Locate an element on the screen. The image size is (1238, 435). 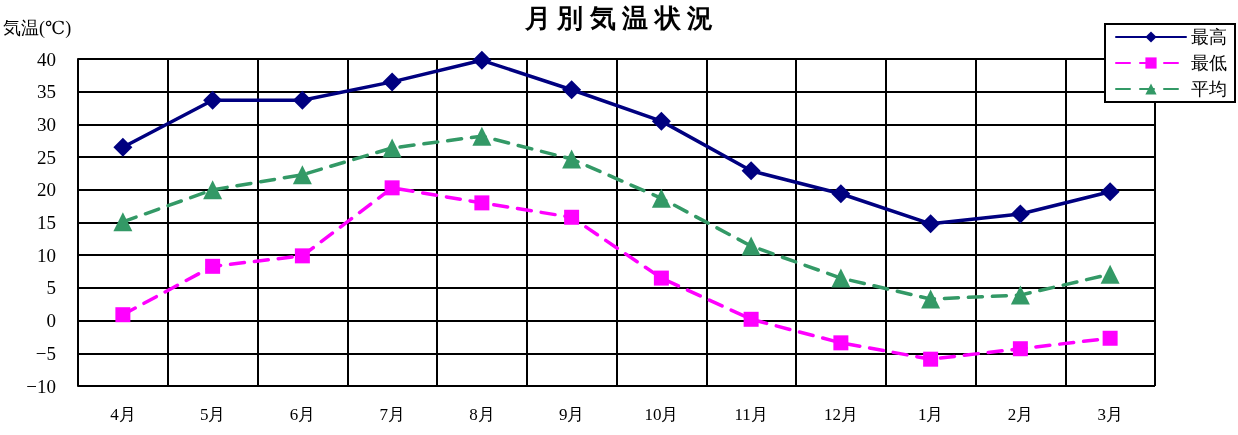
x-tick-label: 6月 is located at coordinates (302, 414).